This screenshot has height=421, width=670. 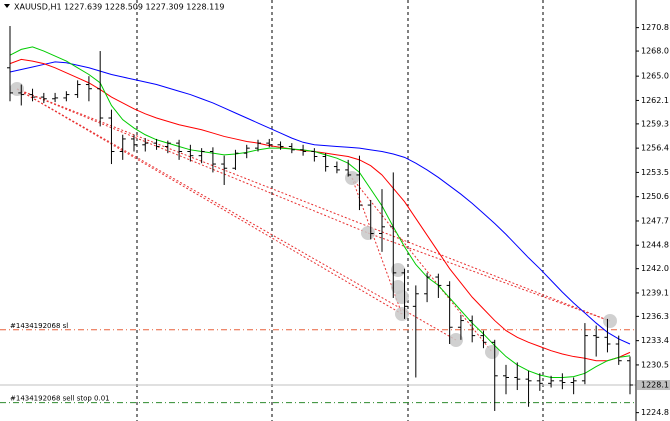 What do you see at coordinates (655, 148) in the screenshot?
I see `y-tick-label: 1256.4` at bounding box center [655, 148].